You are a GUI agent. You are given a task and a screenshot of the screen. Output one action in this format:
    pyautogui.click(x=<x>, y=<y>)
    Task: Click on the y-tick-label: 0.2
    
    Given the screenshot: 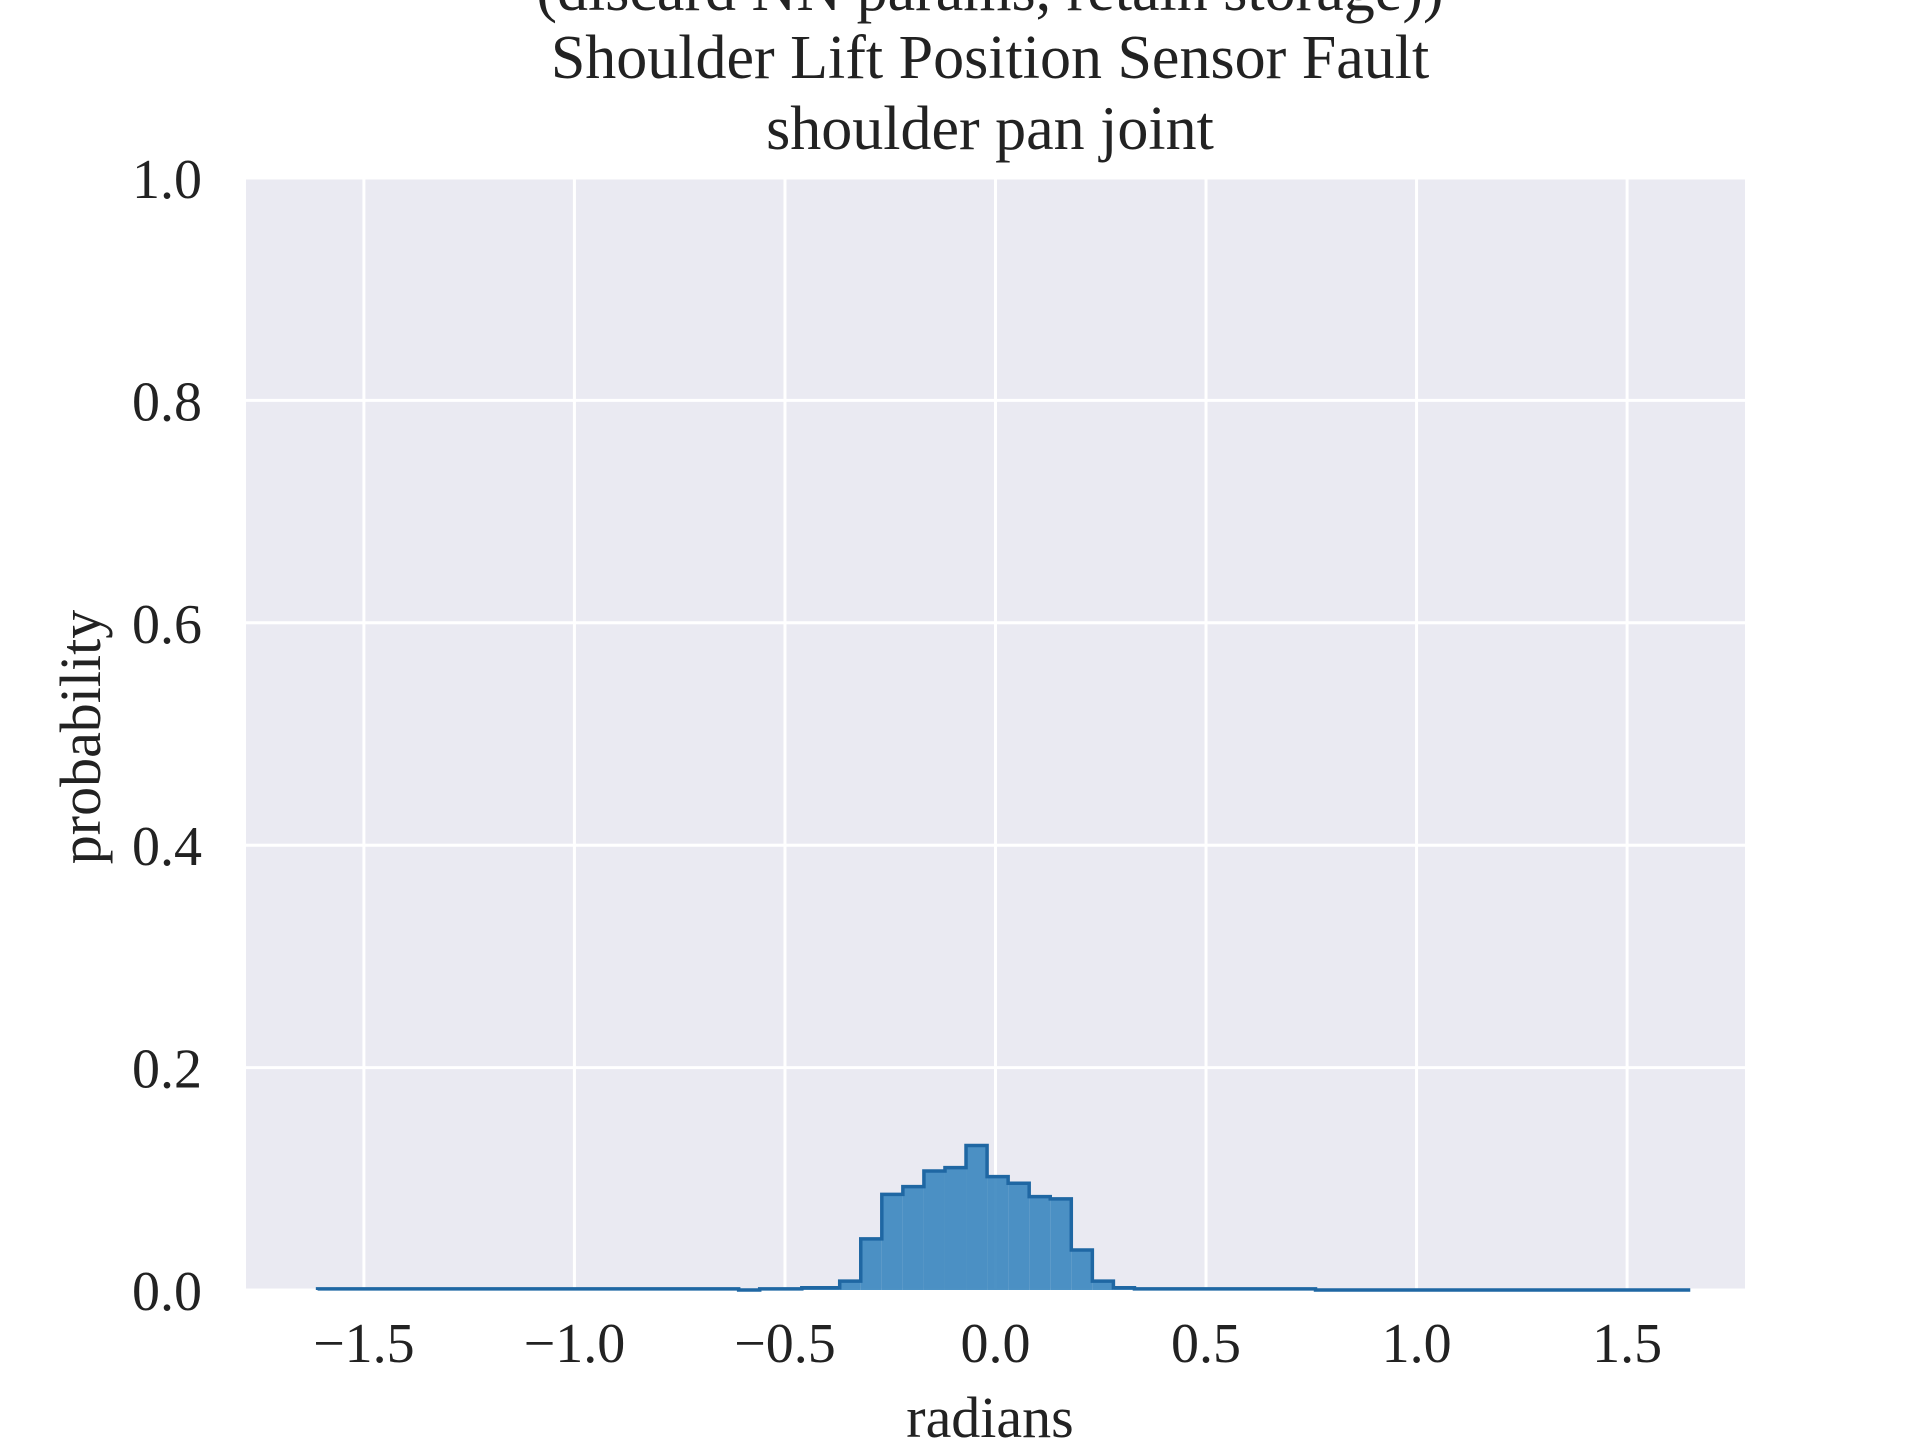 What is the action you would take?
    pyautogui.click(x=167, y=1070)
    